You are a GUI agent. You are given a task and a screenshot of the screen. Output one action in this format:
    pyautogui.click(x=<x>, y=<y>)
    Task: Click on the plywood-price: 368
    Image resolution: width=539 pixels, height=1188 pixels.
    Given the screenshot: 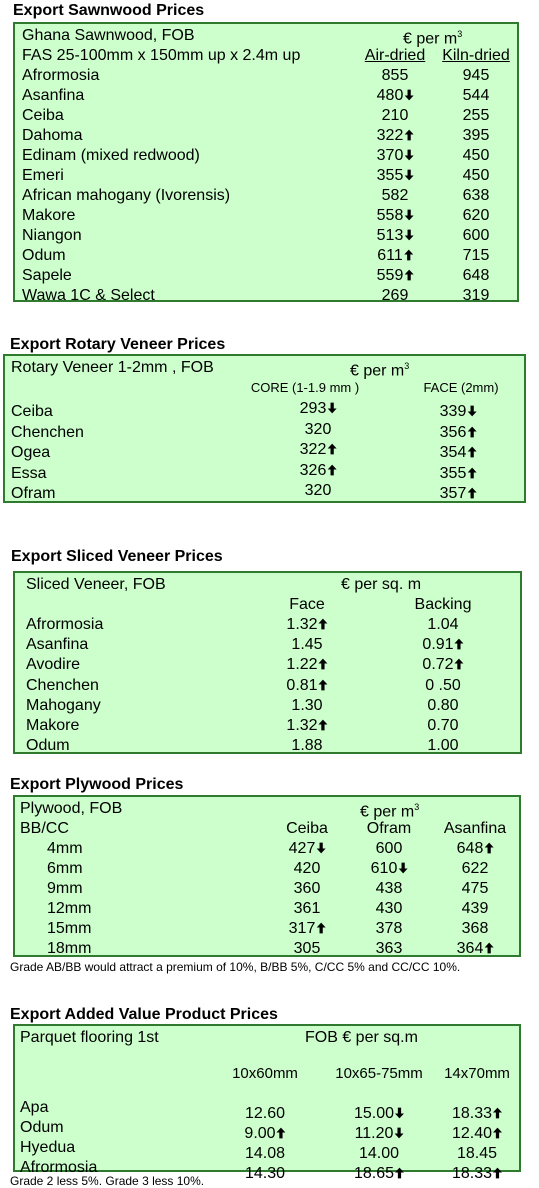 What is the action you would take?
    pyautogui.click(x=475, y=928)
    